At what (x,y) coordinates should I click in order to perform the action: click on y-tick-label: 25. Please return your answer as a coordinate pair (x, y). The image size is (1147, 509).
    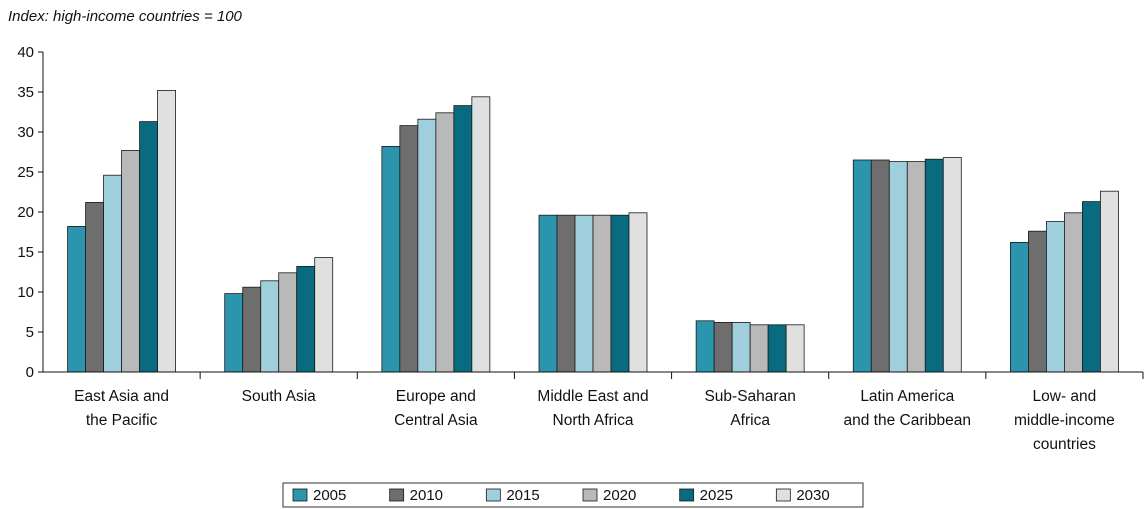
    Looking at the image, I should click on (25, 172).